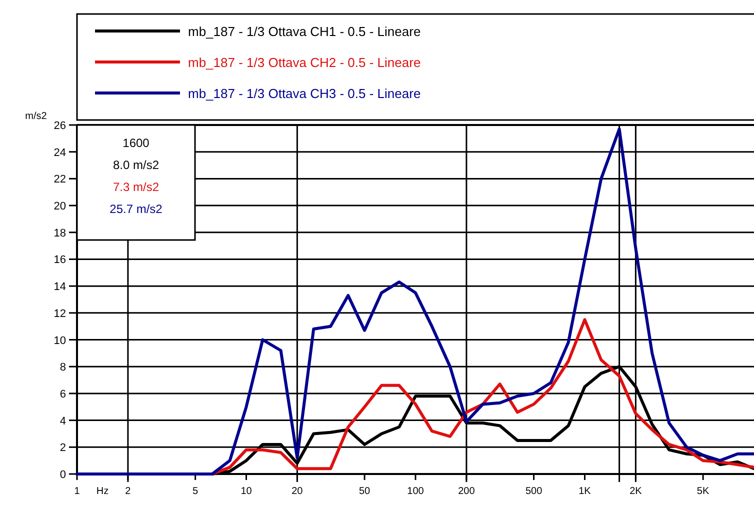 The image size is (754, 505). Describe the element at coordinates (304, 93) in the screenshot. I see `text: mb_187 - 1/3 Ottava CH3 - 0.5 - Lineare` at that location.